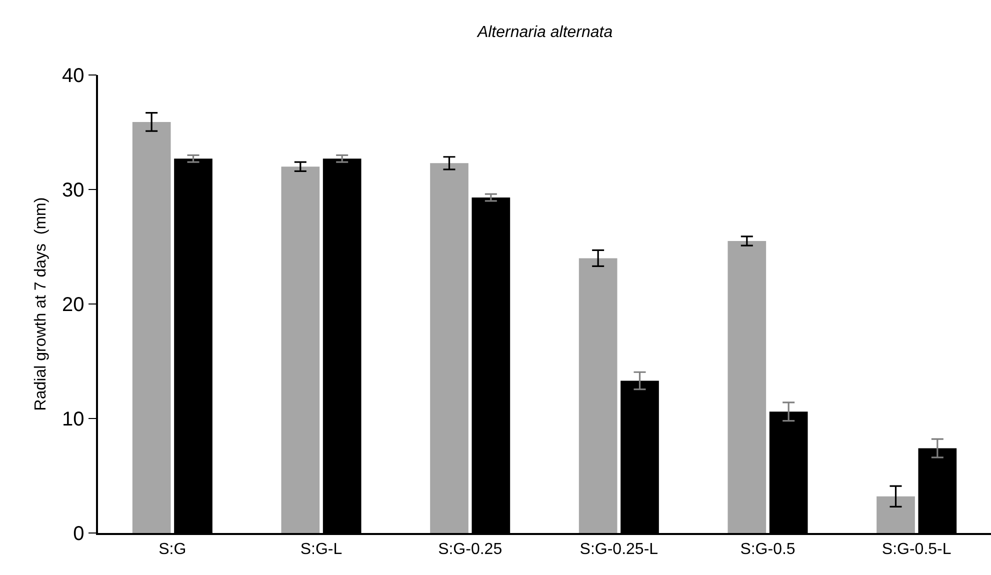 This screenshot has height=575, width=991. What do you see at coordinates (41, 304) in the screenshot?
I see `y-axis-title: Radial growth at 7 days (mm)` at bounding box center [41, 304].